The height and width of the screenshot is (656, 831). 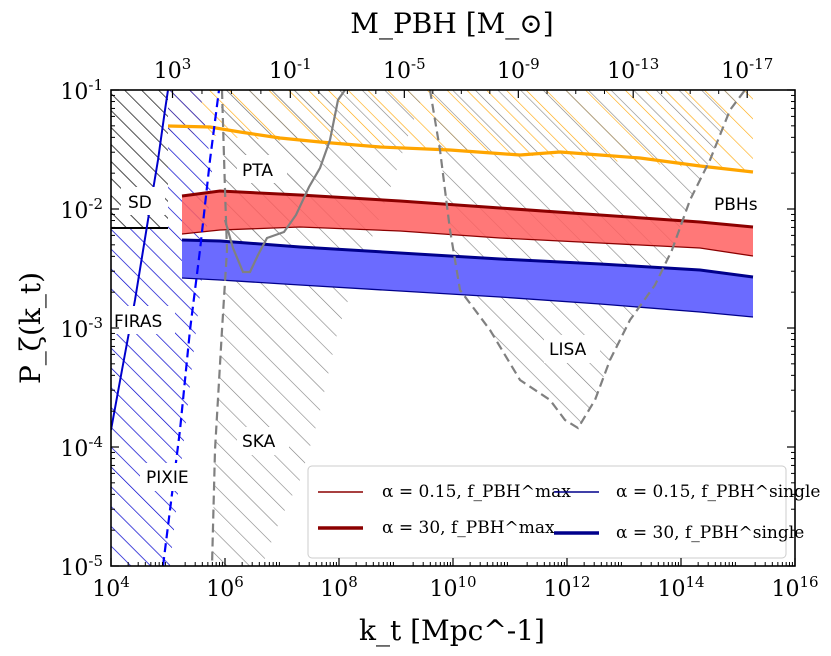 What do you see at coordinates (452, 587) in the screenshot?
I see `x-tick-label: 10¹⁰` at bounding box center [452, 587].